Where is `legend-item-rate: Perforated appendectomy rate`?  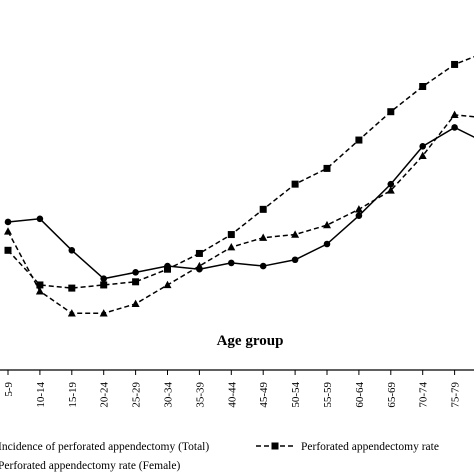 legend-item-rate: Perforated appendectomy rate is located at coordinates (347, 447).